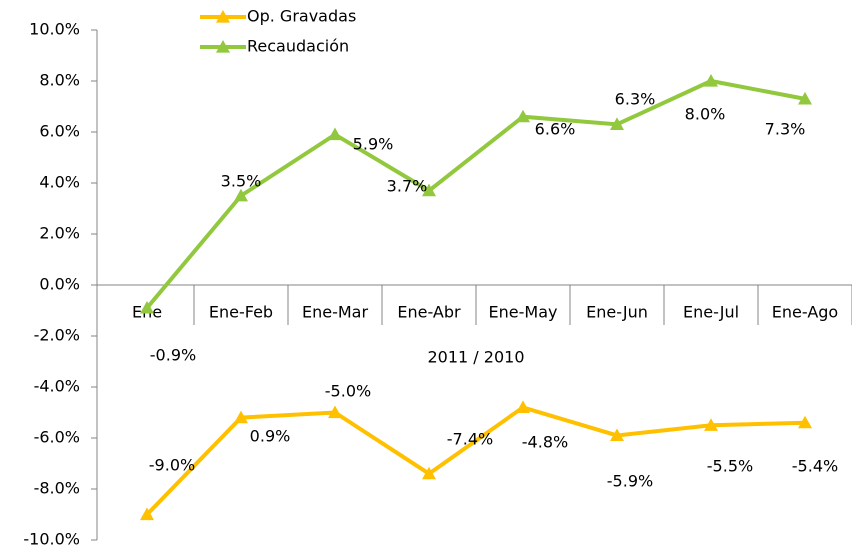 The height and width of the screenshot is (553, 852). Describe the element at coordinates (785, 129) in the screenshot. I see `data-label: 7.3%` at that location.